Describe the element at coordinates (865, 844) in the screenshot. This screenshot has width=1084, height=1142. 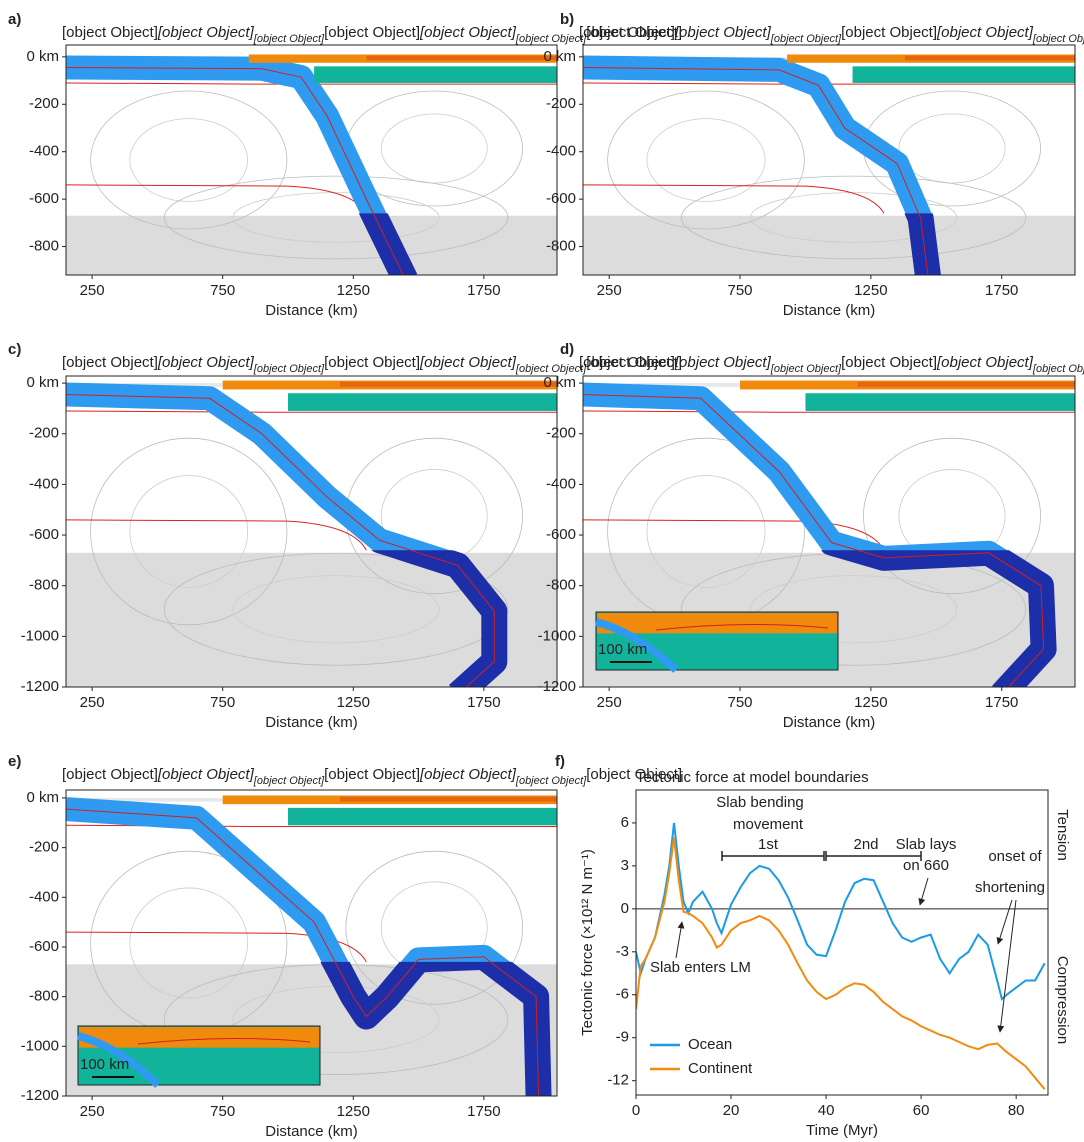
I see `annotation: 2nd` at that location.